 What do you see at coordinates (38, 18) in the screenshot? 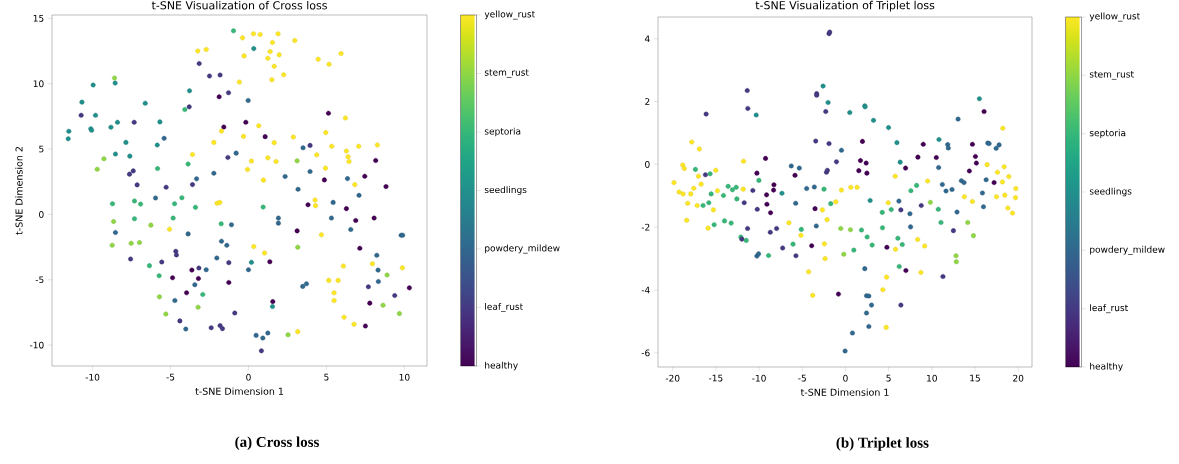
I see `y-tick-label: 15` at bounding box center [38, 18].